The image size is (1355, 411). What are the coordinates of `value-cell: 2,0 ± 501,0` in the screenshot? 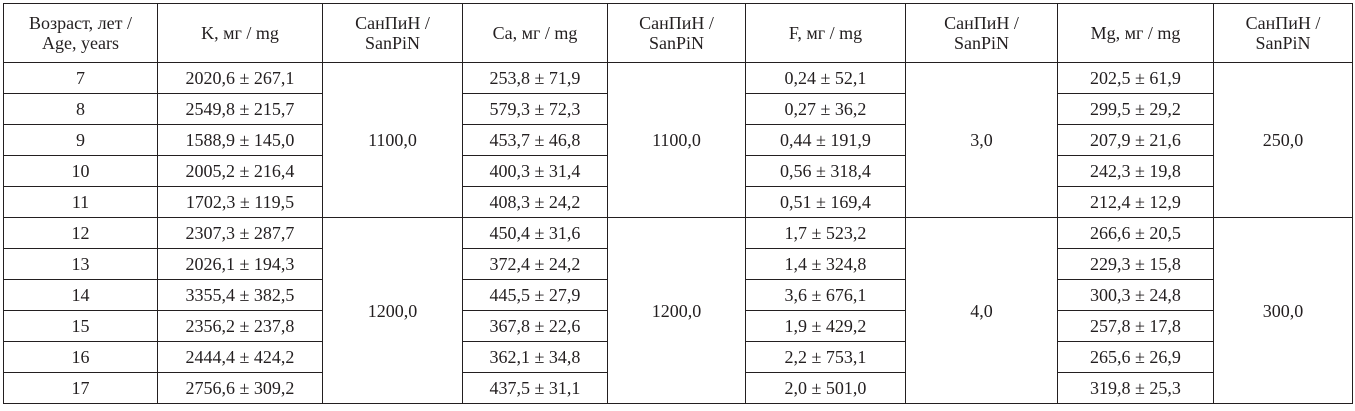 It's located at (825, 388).